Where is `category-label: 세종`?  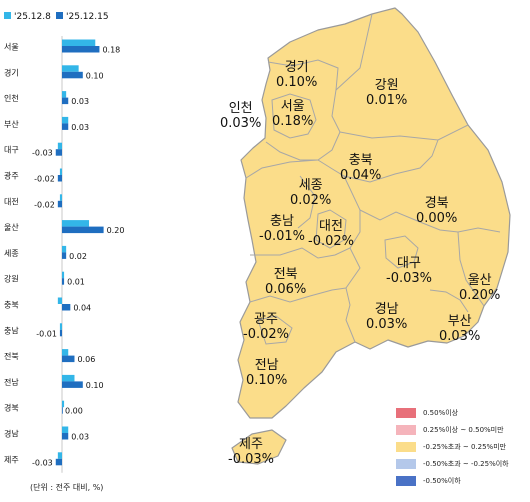
category-label: 세종 is located at coordinates (11, 253).